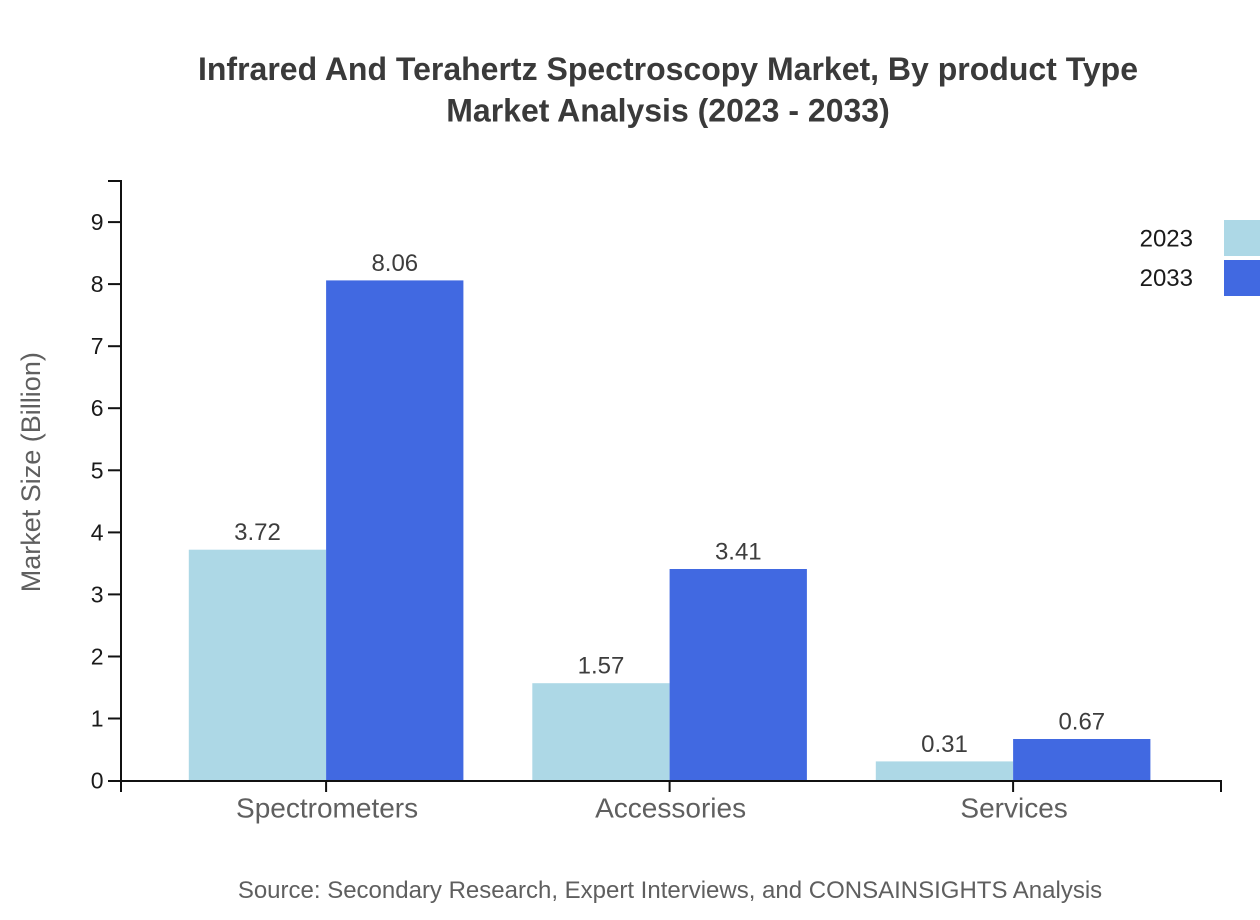 Image resolution: width=1260 pixels, height=920 pixels. What do you see at coordinates (97, 470) in the screenshot?
I see `svg-text: 5` at bounding box center [97, 470].